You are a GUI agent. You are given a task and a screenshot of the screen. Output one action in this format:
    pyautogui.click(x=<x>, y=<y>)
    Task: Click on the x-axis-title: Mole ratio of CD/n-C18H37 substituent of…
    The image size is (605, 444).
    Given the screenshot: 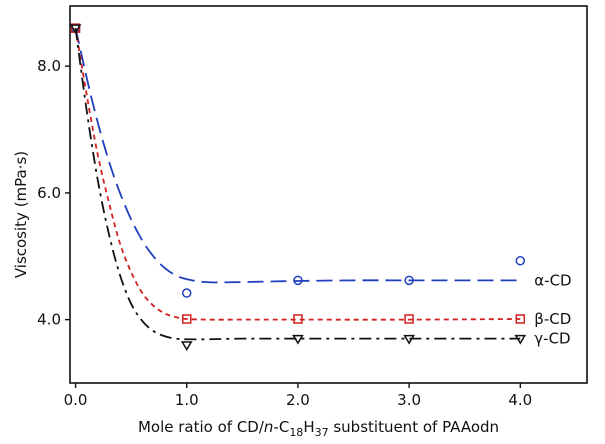 What is the action you would take?
    pyautogui.click(x=318, y=428)
    